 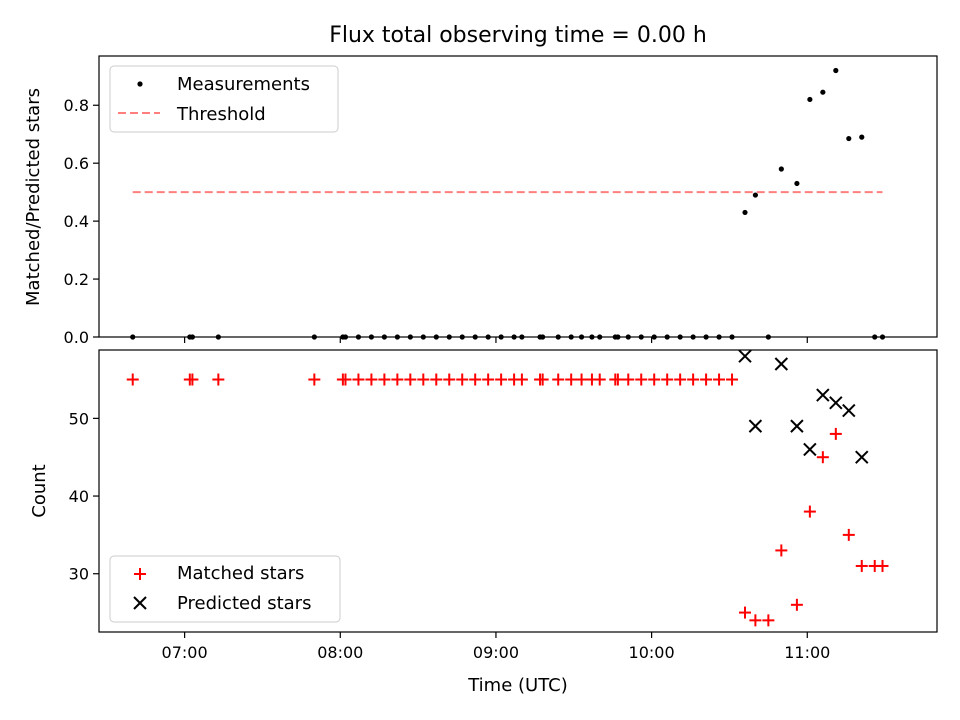 What do you see at coordinates (244, 603) in the screenshot?
I see `legend-predicted-stars-label: Predicted stars` at bounding box center [244, 603].